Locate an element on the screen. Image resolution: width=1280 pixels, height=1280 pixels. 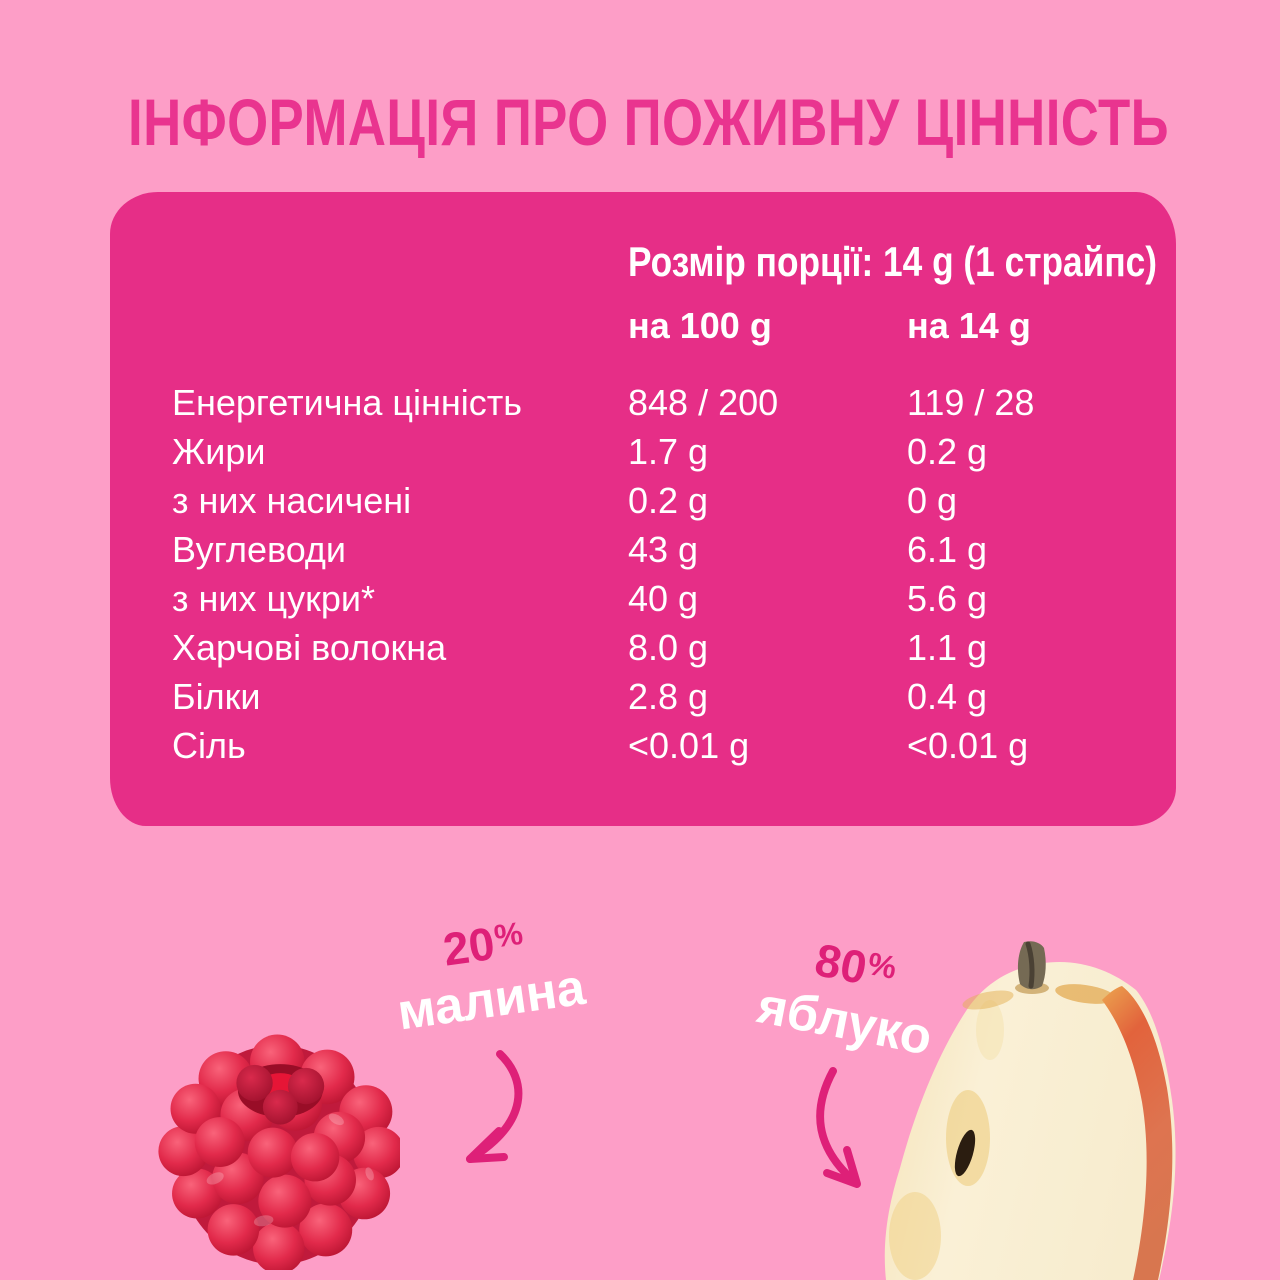
table-row: Білки 2.8 g 0.4 g is located at coordinates (643, 696).